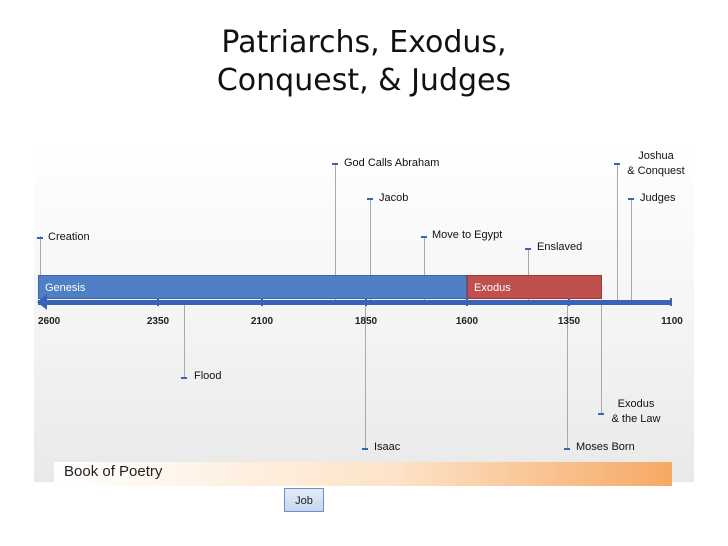 The height and width of the screenshot is (546, 728). Describe the element at coordinates (631, 199) in the screenshot. I see `marker-judges` at that location.